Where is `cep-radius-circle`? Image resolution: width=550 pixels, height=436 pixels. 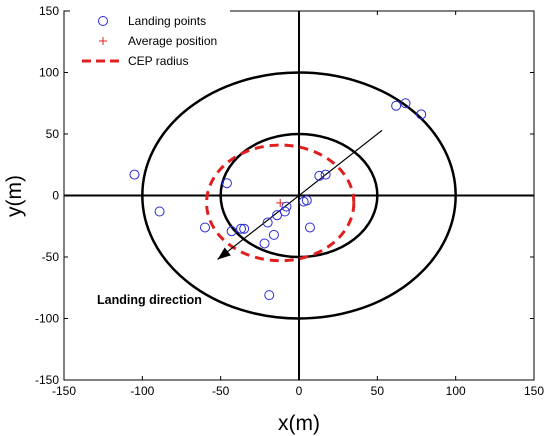
cep-radius-circle is located at coordinates (280, 203).